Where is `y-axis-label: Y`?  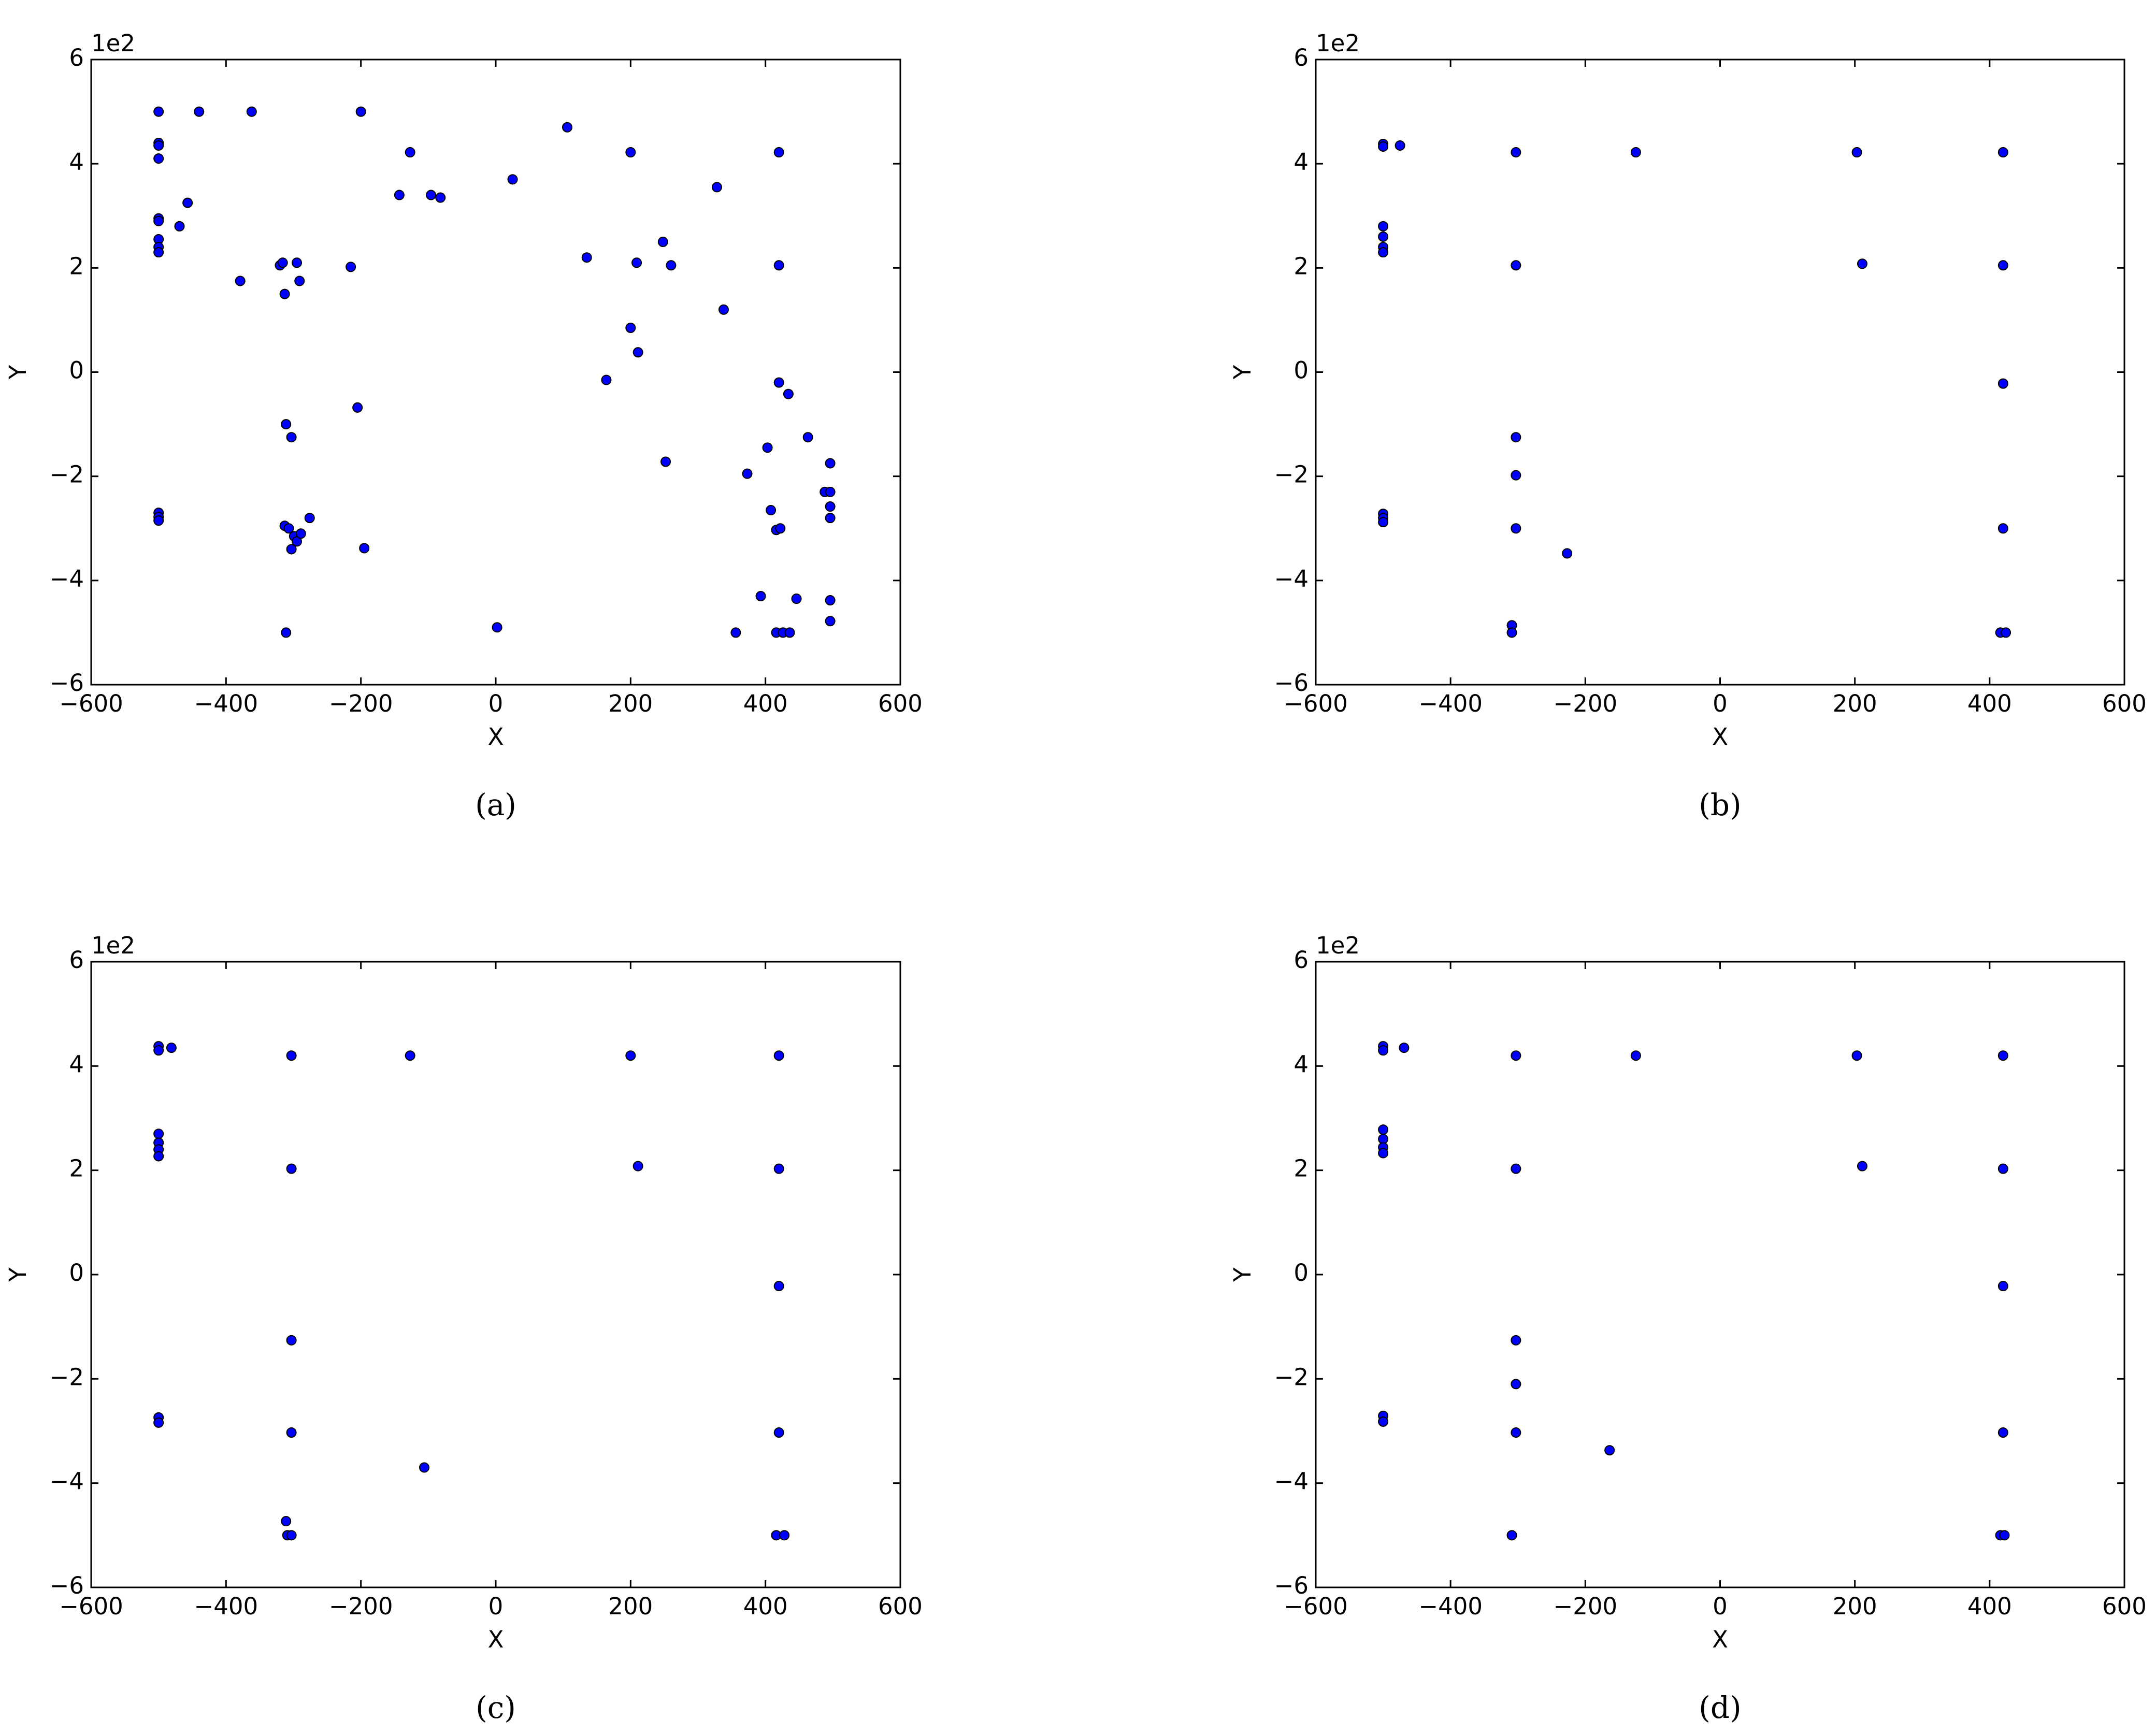 y-axis-label: Y is located at coordinates (18, 372).